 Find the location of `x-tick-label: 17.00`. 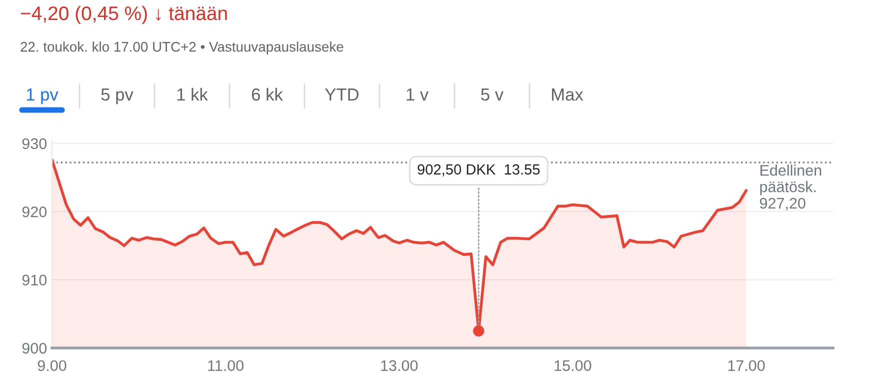

x-tick-label: 17.00 is located at coordinates (746, 366).